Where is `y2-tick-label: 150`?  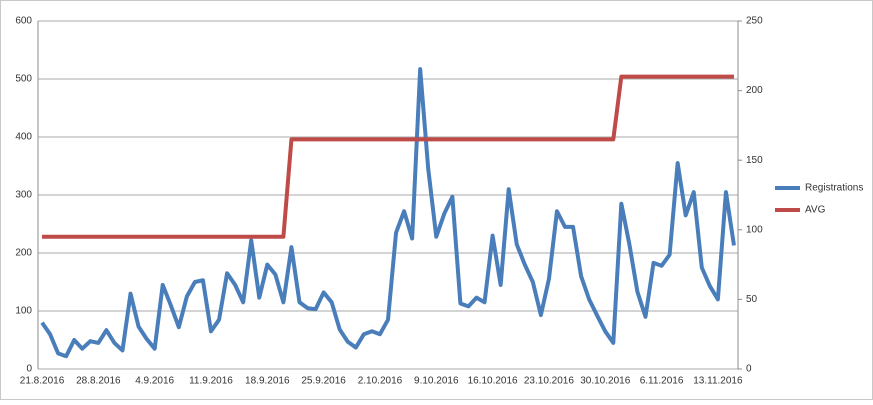 y2-tick-label: 150 is located at coordinates (754, 160).